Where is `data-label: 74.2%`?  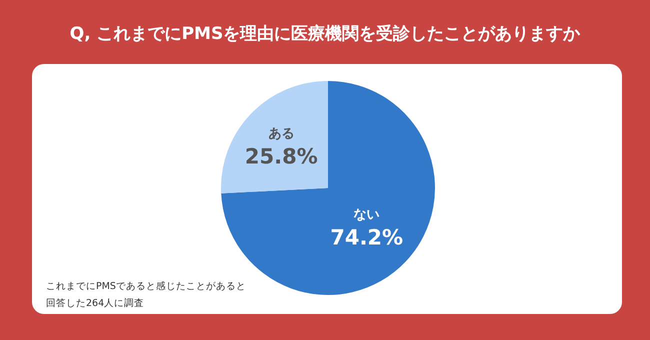 data-label: 74.2% is located at coordinates (367, 238).